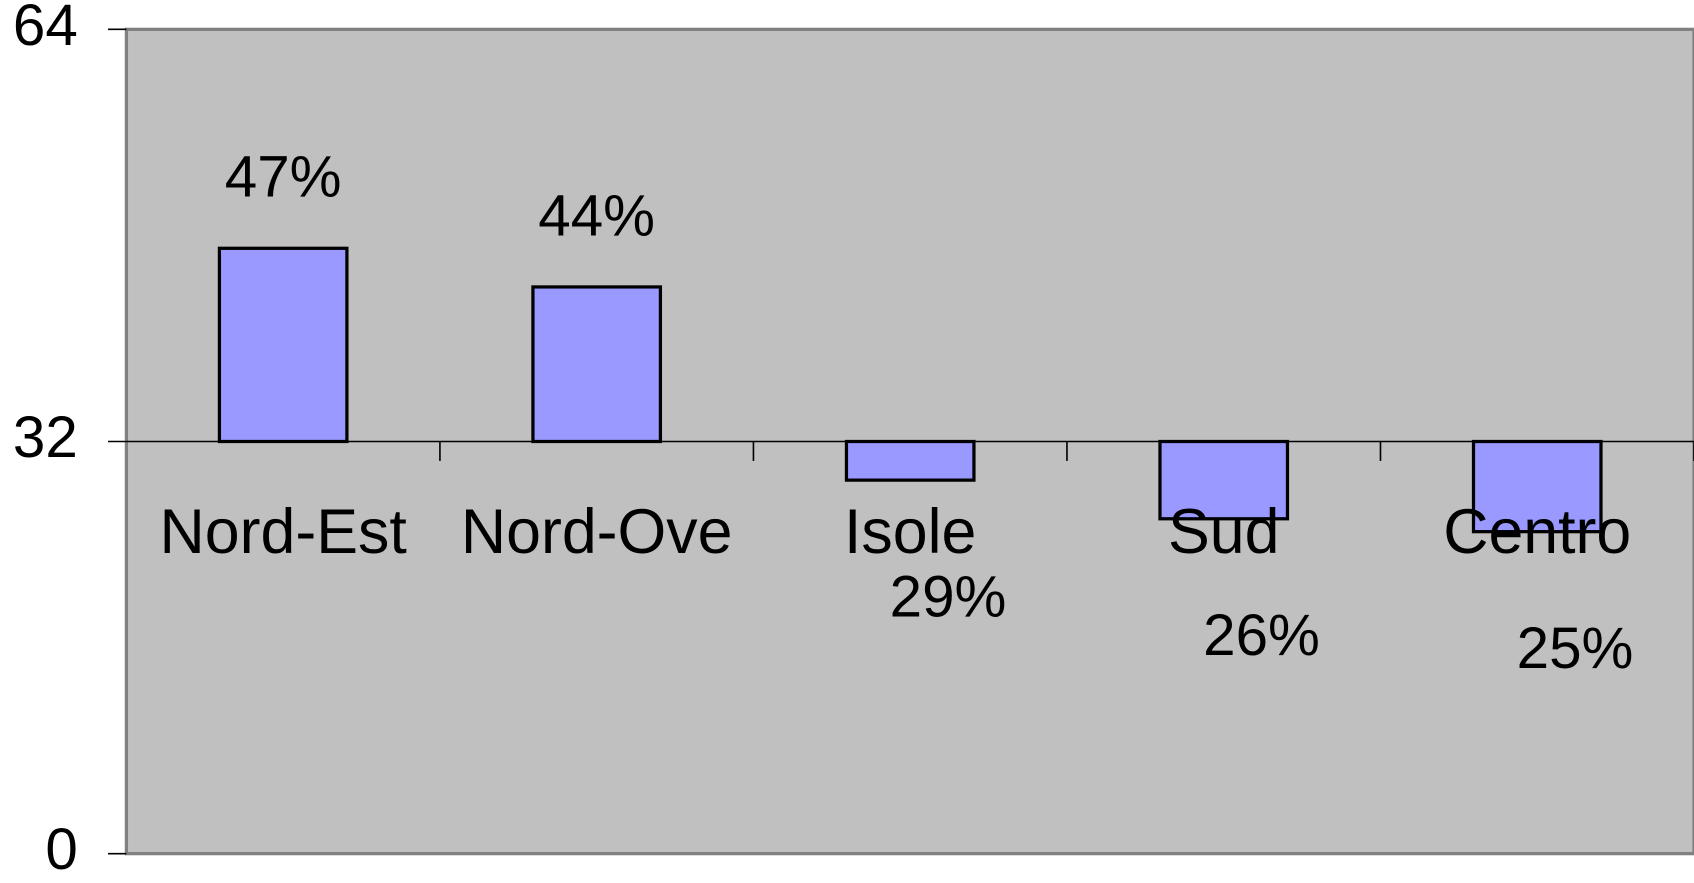 This screenshot has width=1694, height=883. Describe the element at coordinates (1575, 648) in the screenshot. I see `data-label: 25%` at that location.